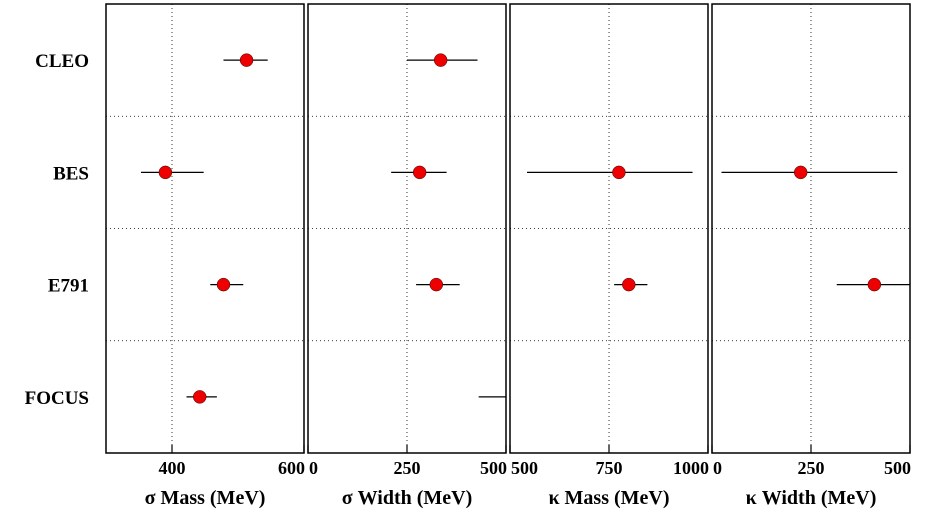  I want to click on x-tick-label: 1000, so click(691, 468).